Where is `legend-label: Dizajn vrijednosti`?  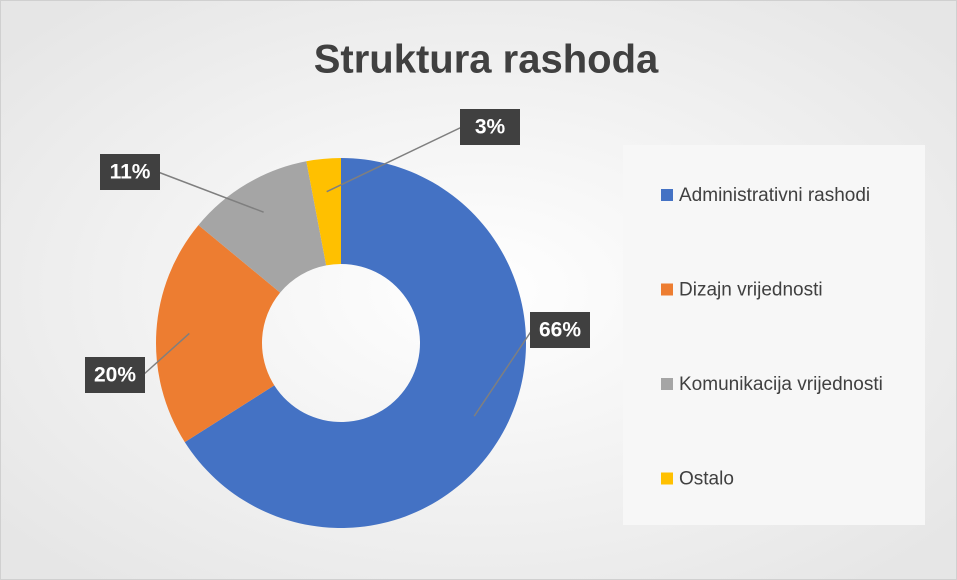
legend-label: Dizajn vrijednosti is located at coordinates (751, 290).